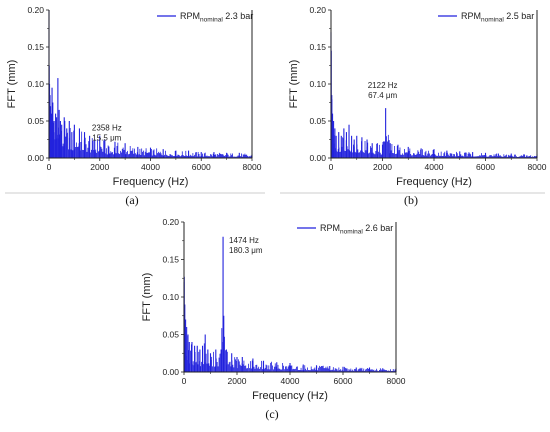 This screenshot has height=432, width=550. I want to click on annotation-line: 2122 Hz, so click(383, 85).